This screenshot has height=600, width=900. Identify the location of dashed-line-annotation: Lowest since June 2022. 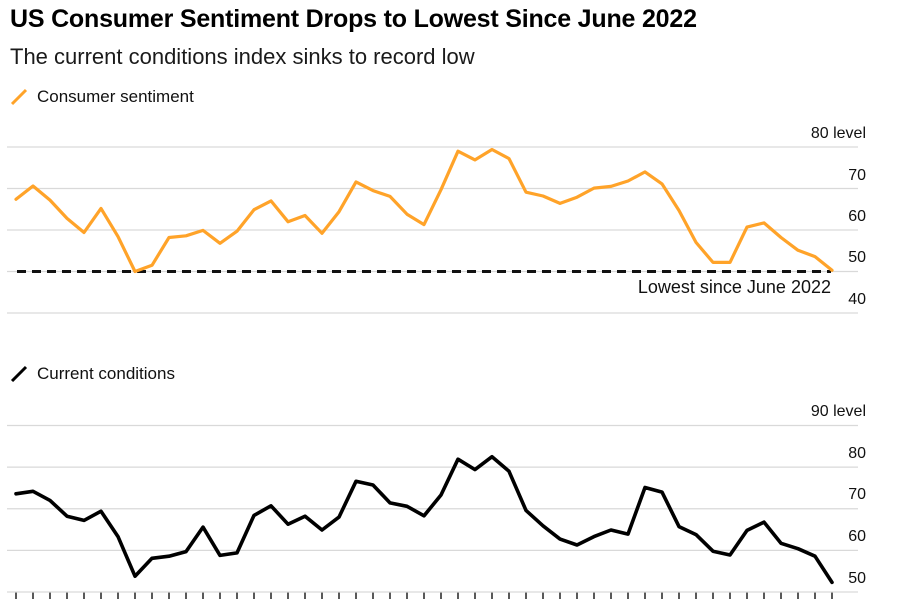
(734, 287).